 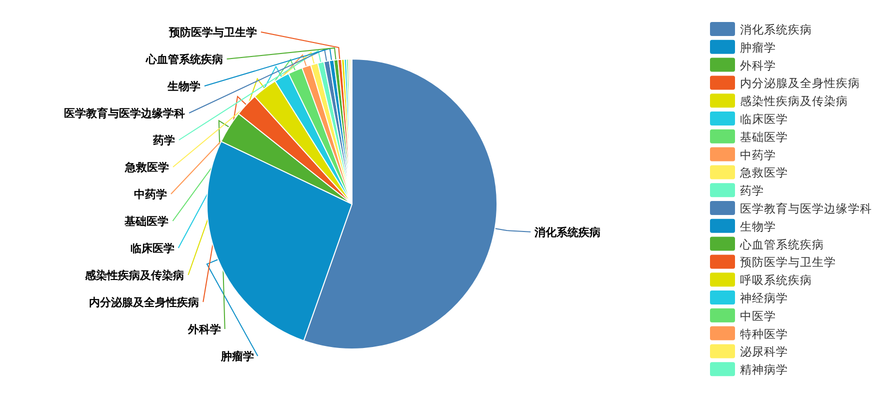 What do you see at coordinates (764, 119) in the screenshot?
I see `legend-label: 临床医学` at bounding box center [764, 119].